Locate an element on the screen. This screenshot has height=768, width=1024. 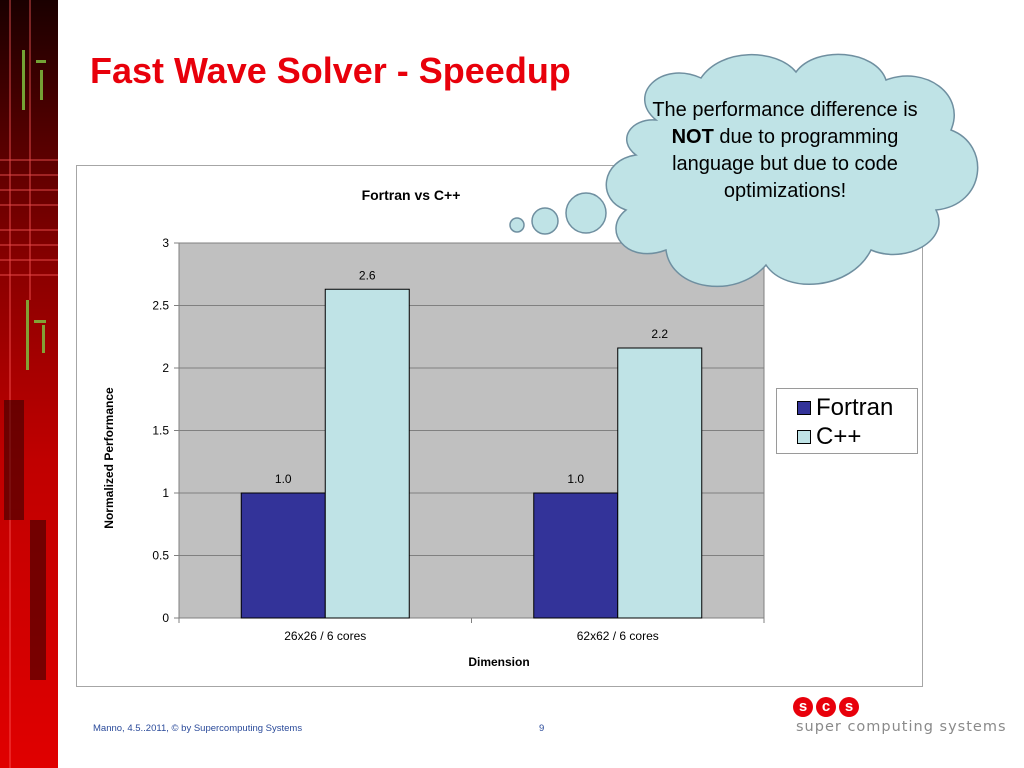
thought-dot-medium is located at coordinates (545, 221).